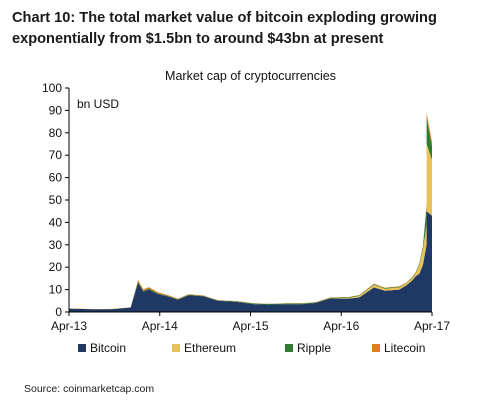 This screenshot has width=500, height=403. Describe the element at coordinates (56, 155) in the screenshot. I see `y-tick-label: 70` at that location.